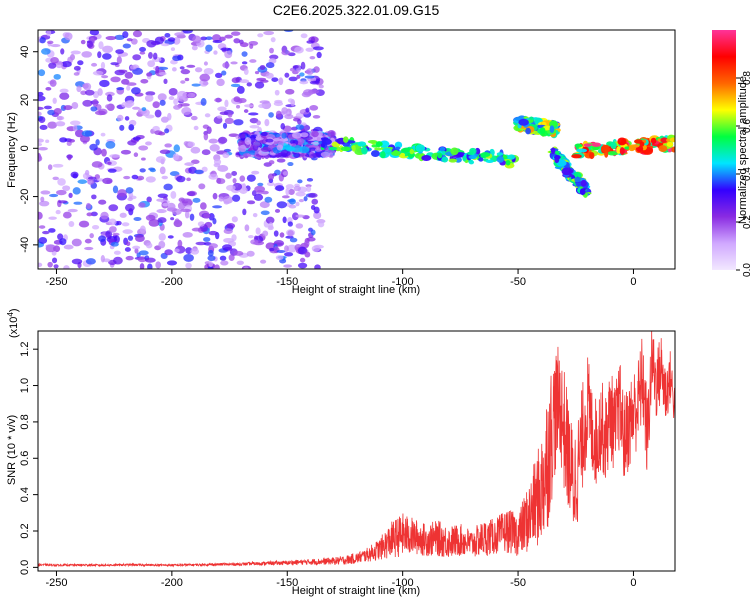  What do you see at coordinates (724, 150) in the screenshot?
I see `colorbar-gradient` at bounding box center [724, 150].